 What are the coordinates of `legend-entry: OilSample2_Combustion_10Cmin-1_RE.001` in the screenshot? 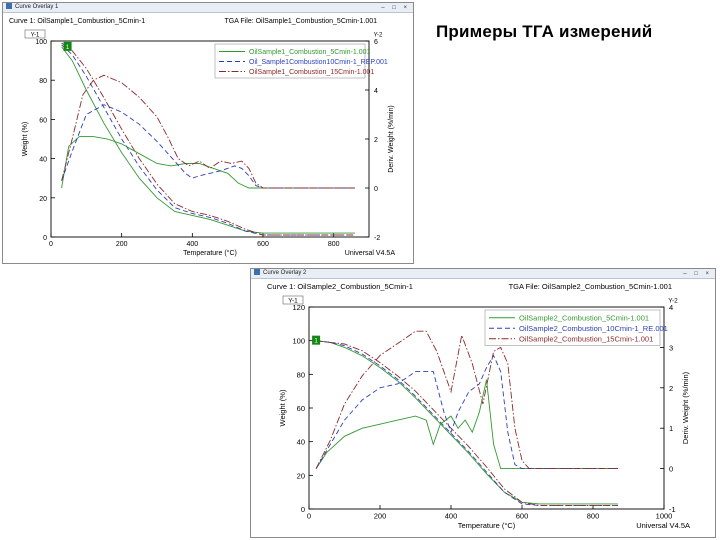 It's located at (593, 328).